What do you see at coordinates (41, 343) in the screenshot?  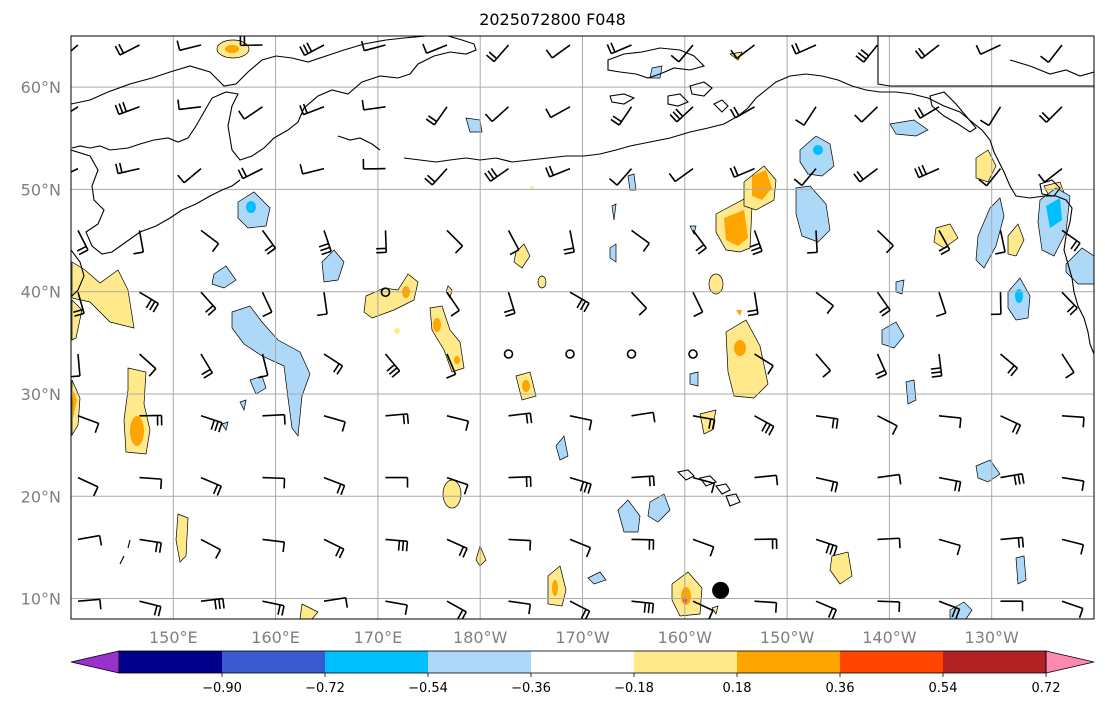 I see `latitude-labels: 60°N 50°N 40°N 30°N 20°N 10°N` at bounding box center [41, 343].